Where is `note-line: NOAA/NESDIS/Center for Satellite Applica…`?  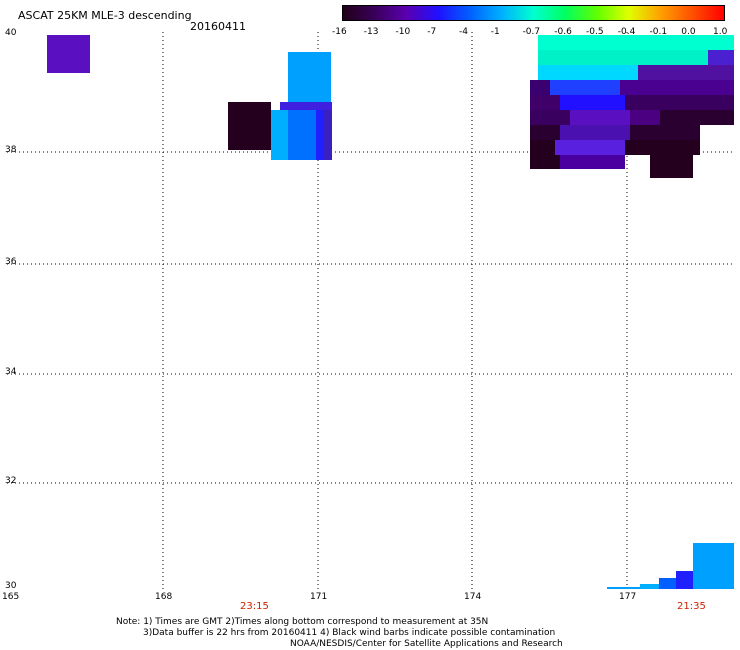 note-line: NOAA/NESDIS/Center for Satellite Applica… is located at coordinates (426, 644).